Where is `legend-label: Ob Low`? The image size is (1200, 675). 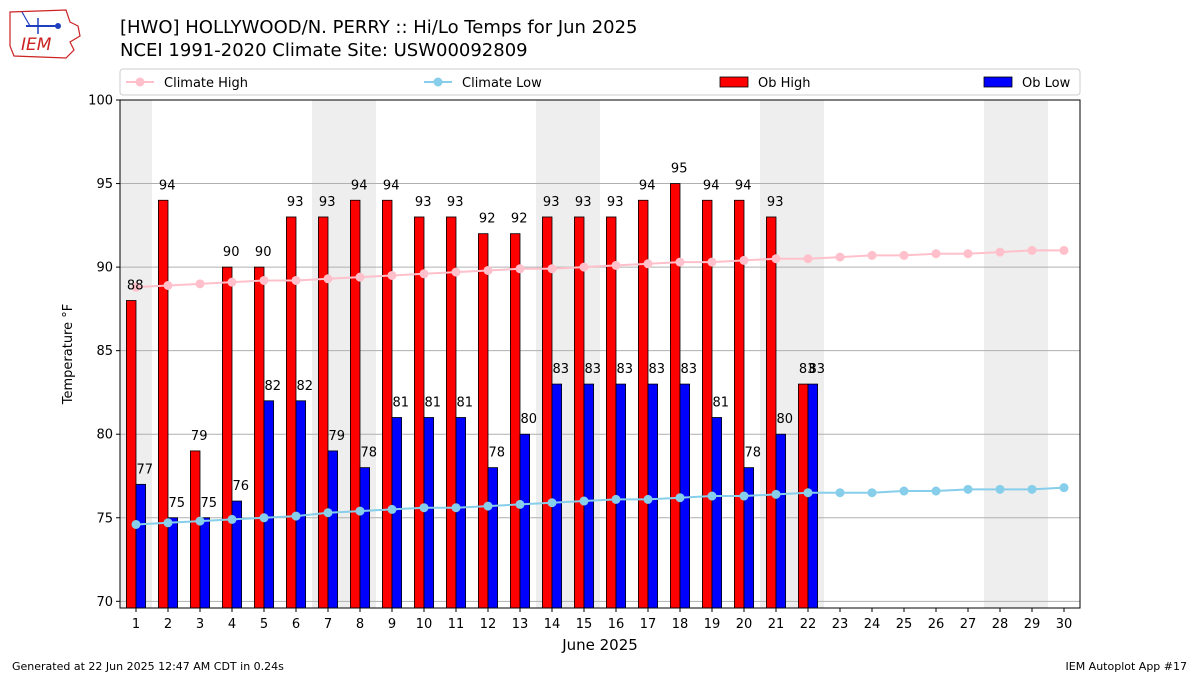 legend-label: Ob Low is located at coordinates (1046, 83).